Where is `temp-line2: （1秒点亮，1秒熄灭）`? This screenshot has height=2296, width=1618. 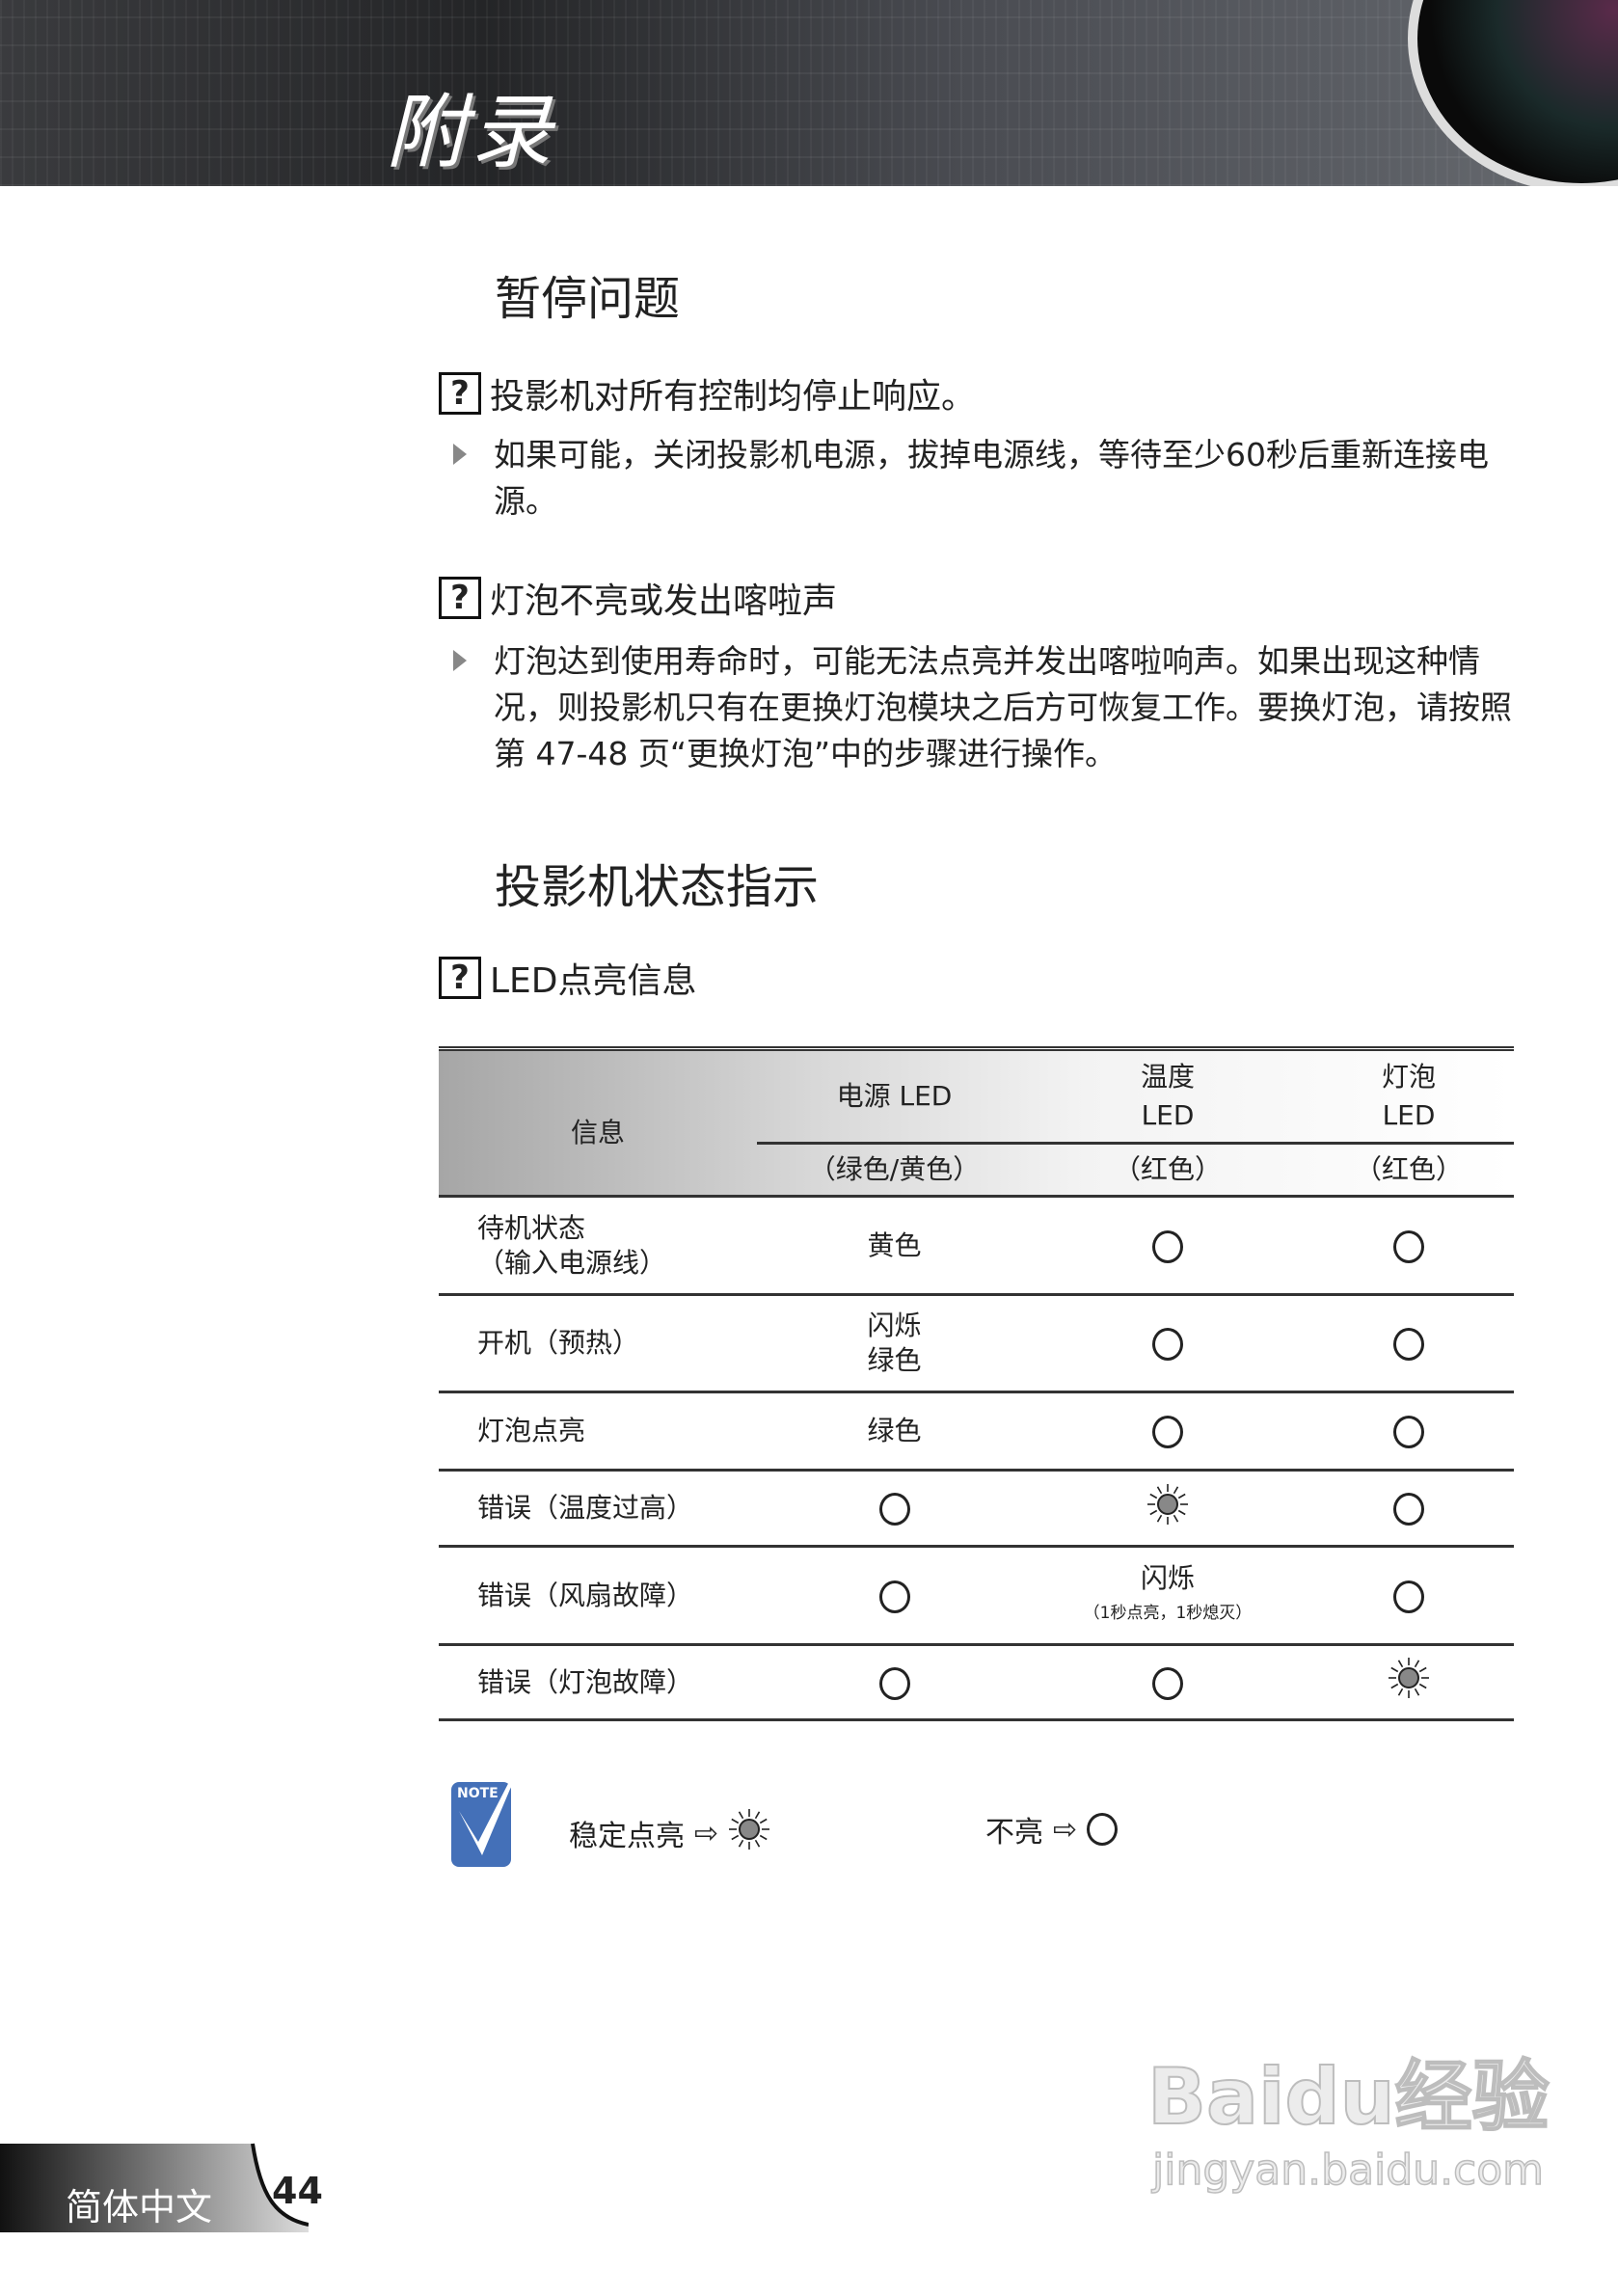
temp-line2: （1秒点亮，1秒熄灭） is located at coordinates (1168, 1613).